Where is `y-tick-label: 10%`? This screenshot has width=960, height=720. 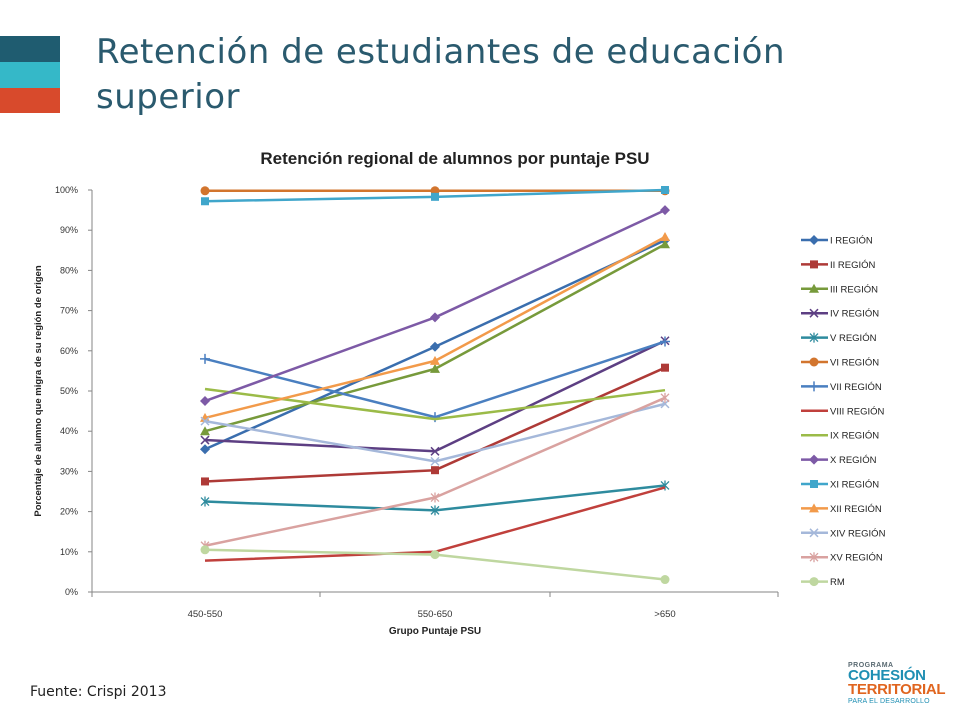
y-tick-label: 10% is located at coordinates (69, 552).